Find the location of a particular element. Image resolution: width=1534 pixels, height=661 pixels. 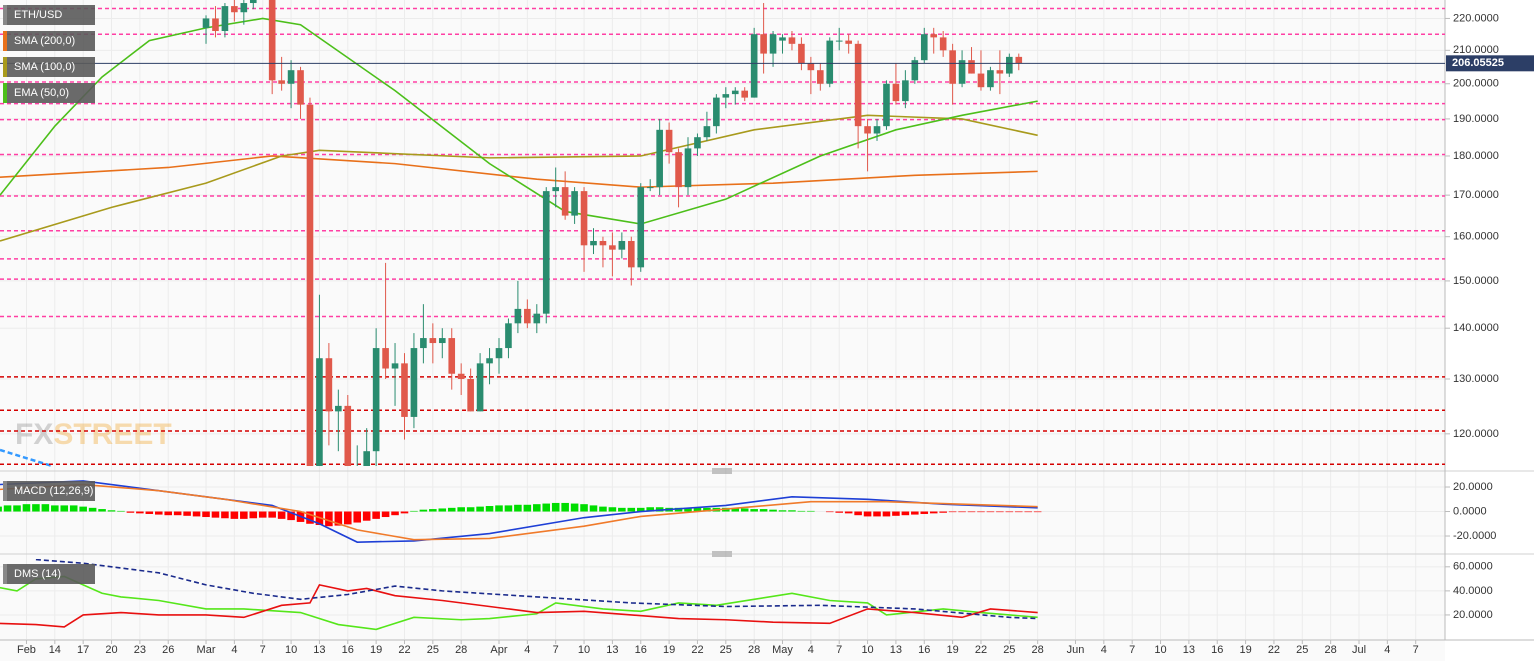

y-tick-label: 40.0000 is located at coordinates (1473, 591).